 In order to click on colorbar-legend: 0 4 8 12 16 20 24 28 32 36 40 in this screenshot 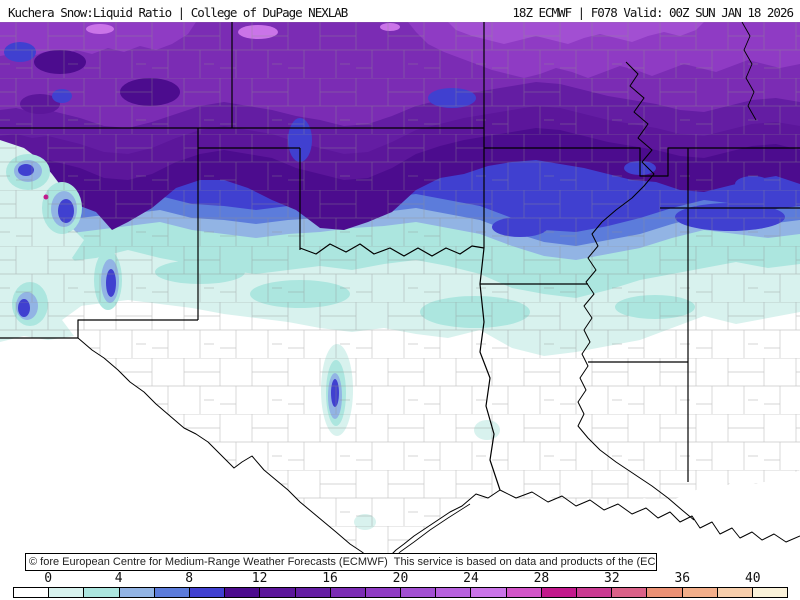, I will do `click(400, 585)`.